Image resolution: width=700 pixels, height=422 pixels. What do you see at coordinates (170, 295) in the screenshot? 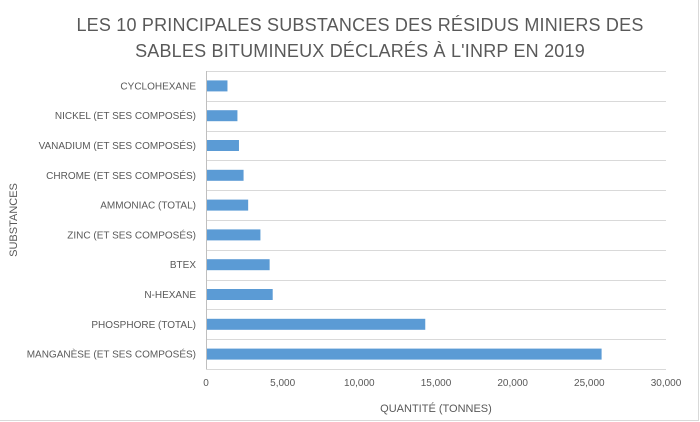
I see `category-label: N-HEXANE` at bounding box center [170, 295].